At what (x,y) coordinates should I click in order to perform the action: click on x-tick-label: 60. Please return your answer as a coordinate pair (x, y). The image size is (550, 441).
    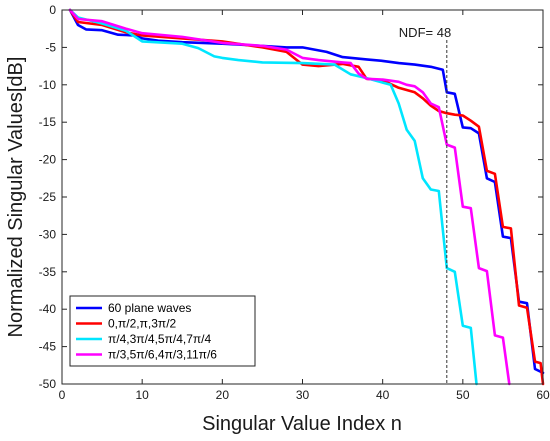
    Looking at the image, I should click on (543, 395).